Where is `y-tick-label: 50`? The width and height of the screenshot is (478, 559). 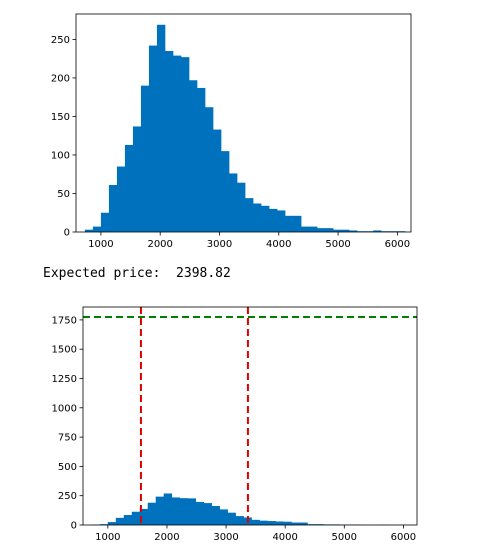
y-tick-label: 50 is located at coordinates (63, 194).